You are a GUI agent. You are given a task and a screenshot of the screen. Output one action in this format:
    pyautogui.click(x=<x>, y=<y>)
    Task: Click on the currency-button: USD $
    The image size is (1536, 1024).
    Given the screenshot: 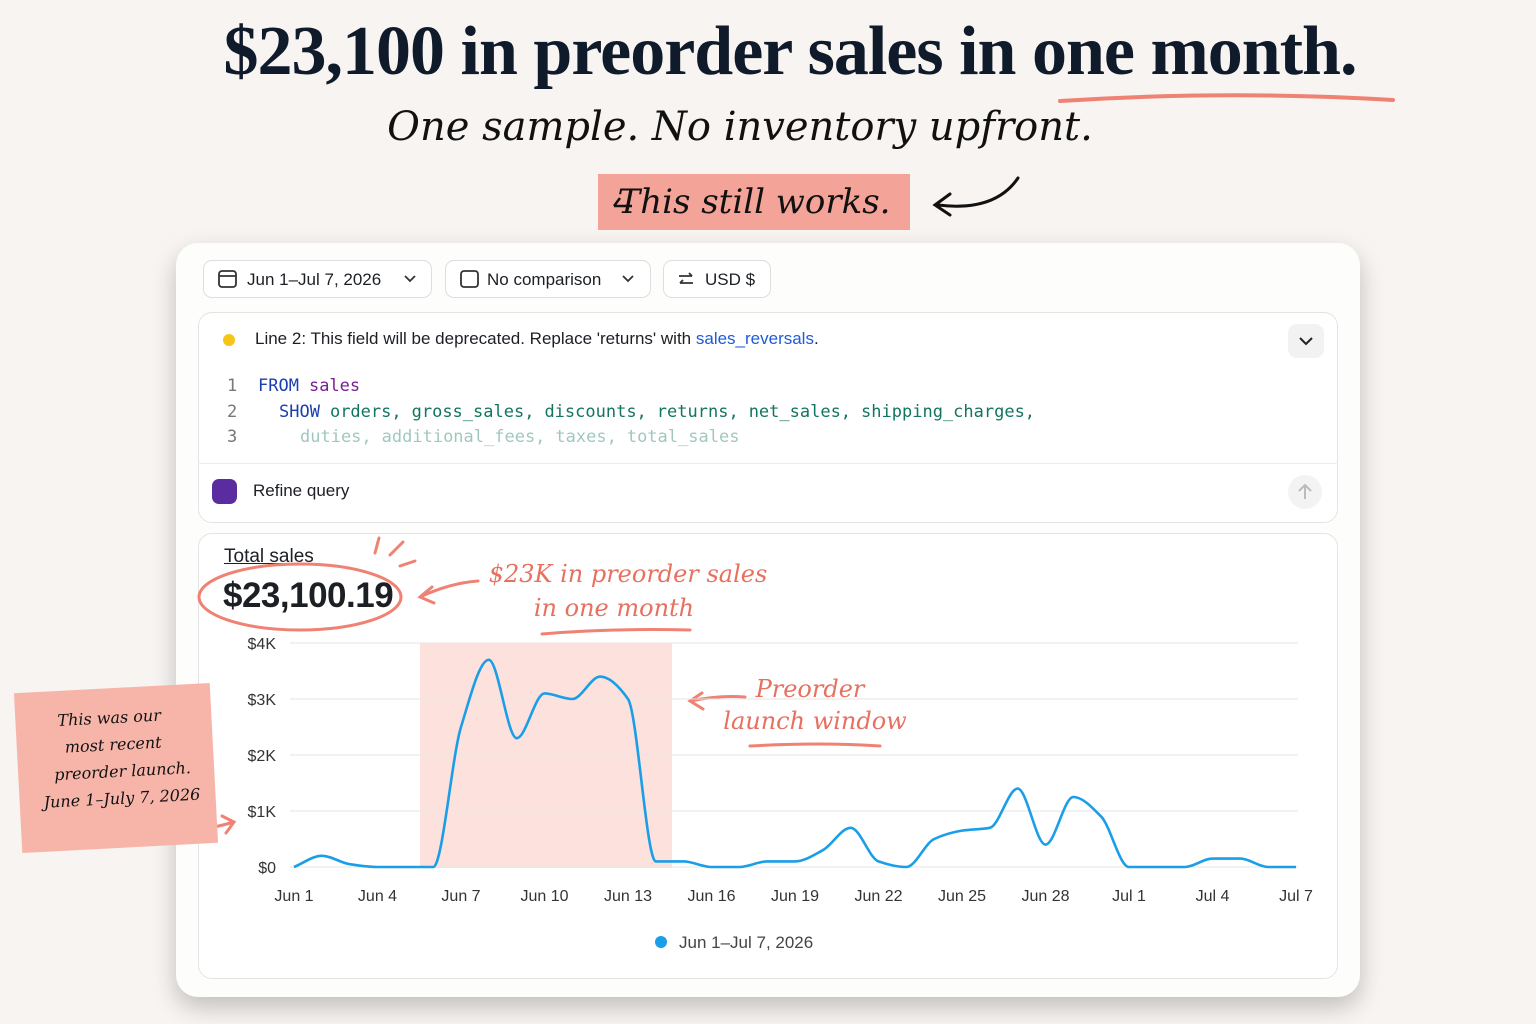 What is the action you would take?
    pyautogui.click(x=717, y=279)
    